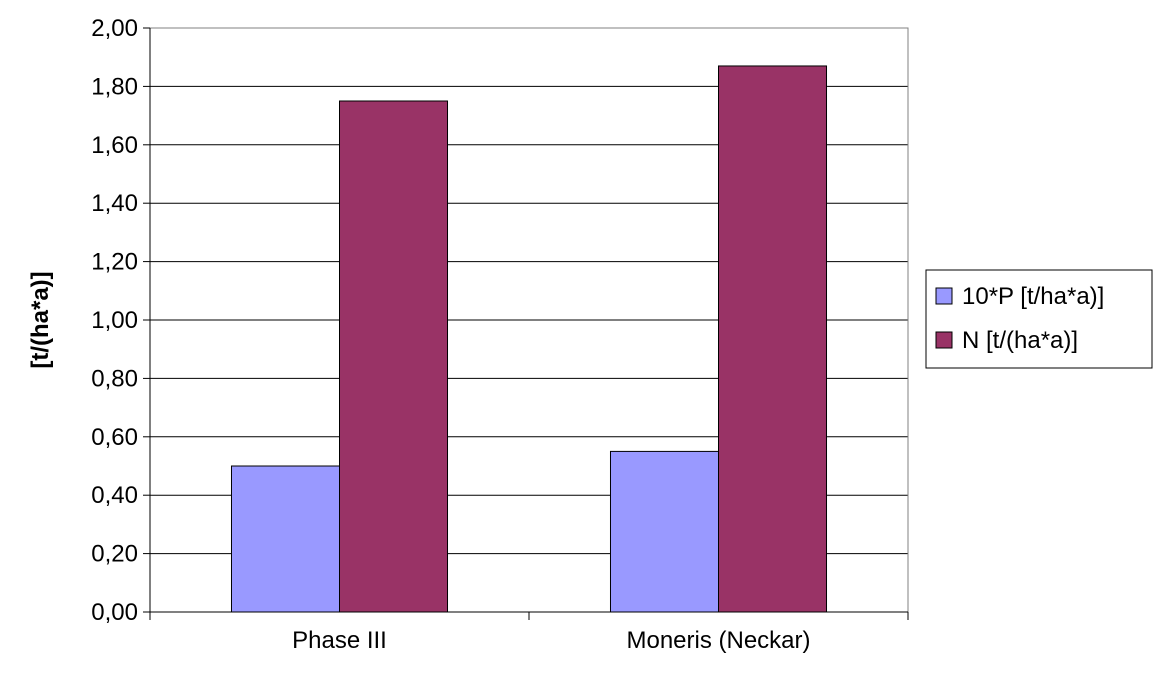 Image resolution: width=1160 pixels, height=675 pixels. Describe the element at coordinates (551, 640) in the screenshot. I see `x-tick-labels: Phase III Moneris (Neckar)` at that location.